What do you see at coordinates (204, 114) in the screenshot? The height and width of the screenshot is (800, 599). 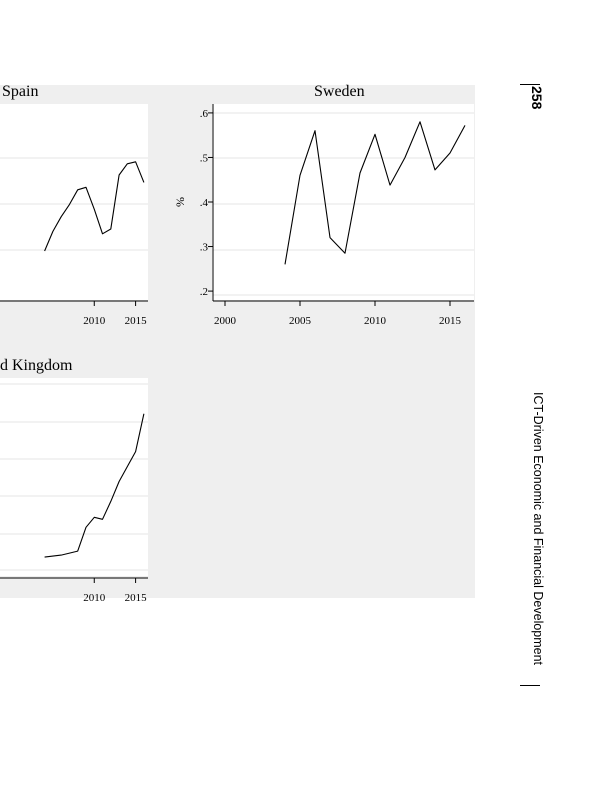 I see `sweden-y-tick-label-.6: .6` at bounding box center [204, 114].